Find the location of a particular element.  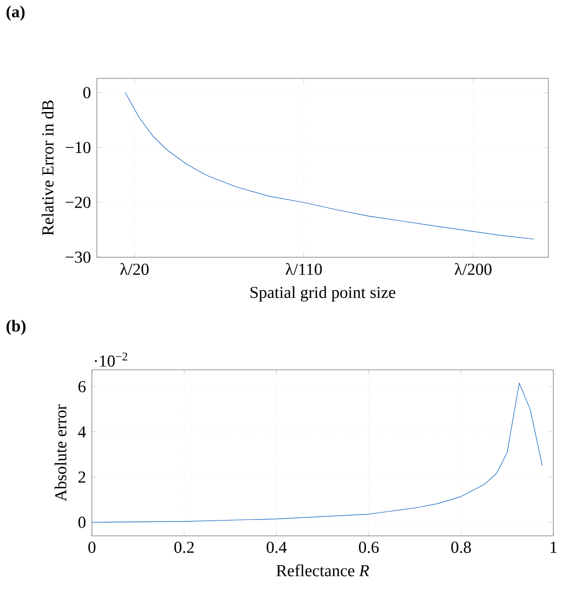

x-axis-title: Spatial grid point size is located at coordinates (323, 294).